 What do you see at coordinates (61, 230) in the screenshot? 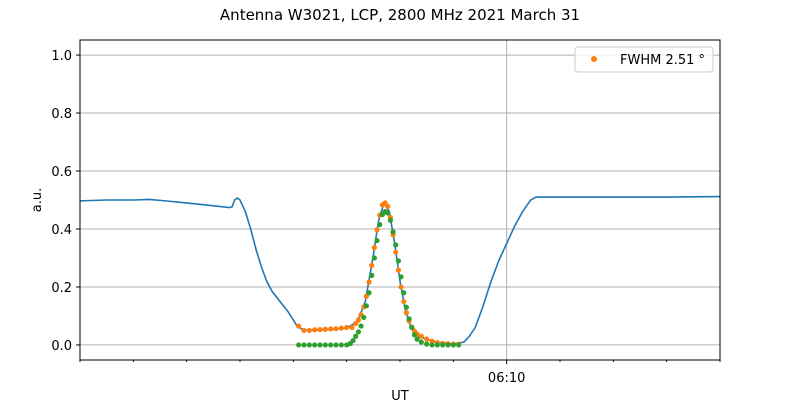
I see `y-tick-label: 0.4` at bounding box center [61, 230].